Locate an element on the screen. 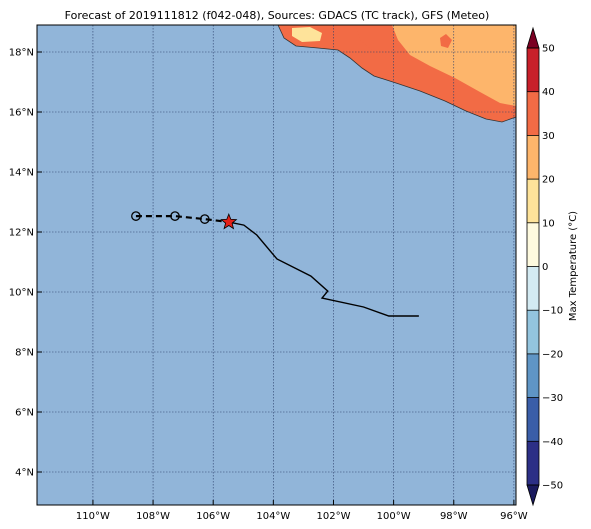 The image size is (591, 529). y-tick-label: 10°N is located at coordinates (21, 293).